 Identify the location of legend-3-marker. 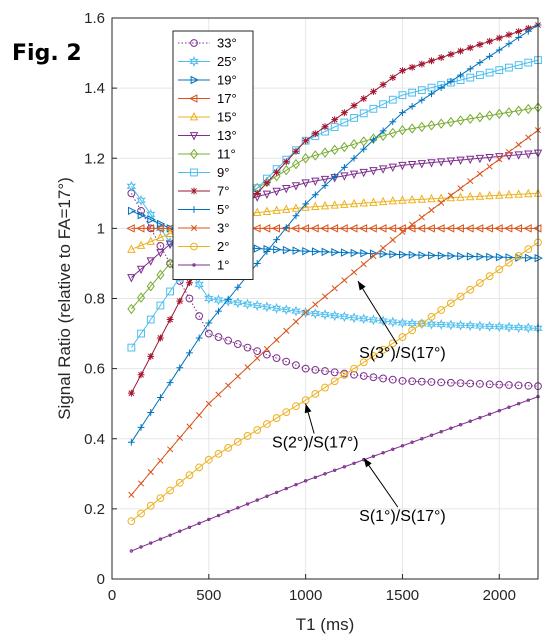
(194, 228).